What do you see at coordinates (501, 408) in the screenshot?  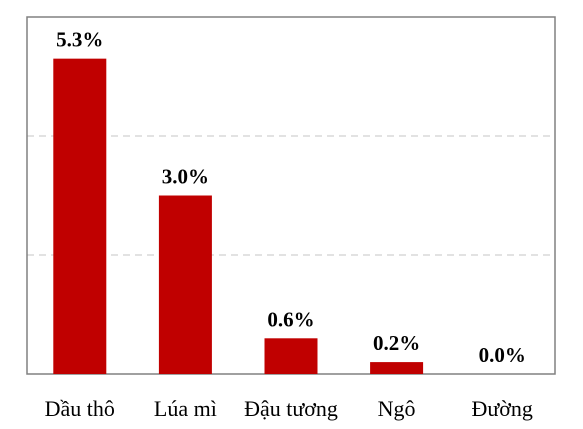 I see `category-label-5: Đường` at bounding box center [501, 408].